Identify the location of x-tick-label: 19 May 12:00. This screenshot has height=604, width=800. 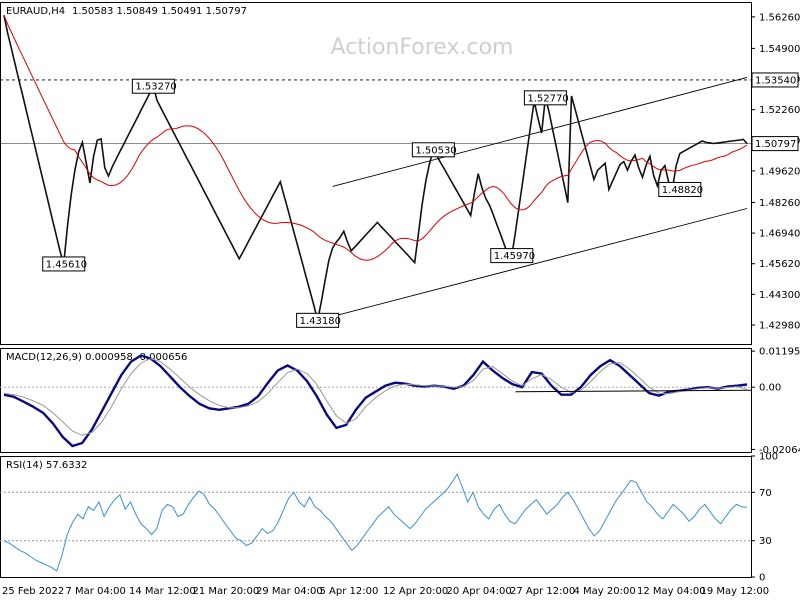
(735, 591).